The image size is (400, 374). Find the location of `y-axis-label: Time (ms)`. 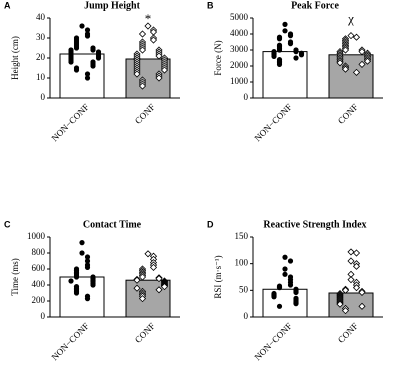

y-axis-label: Time (ms) is located at coordinates (15, 276).